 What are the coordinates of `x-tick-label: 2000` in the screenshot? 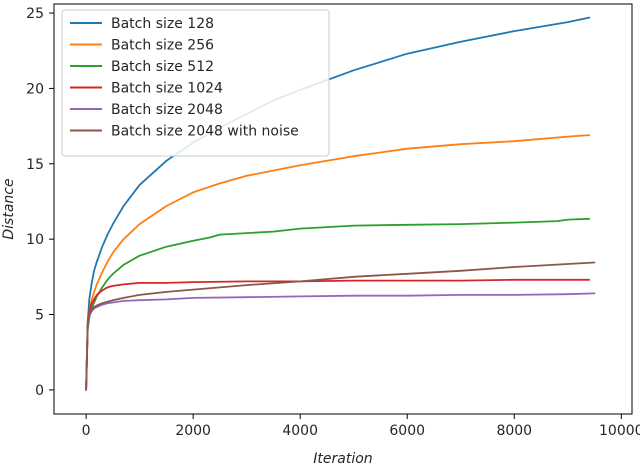 It's located at (193, 431).